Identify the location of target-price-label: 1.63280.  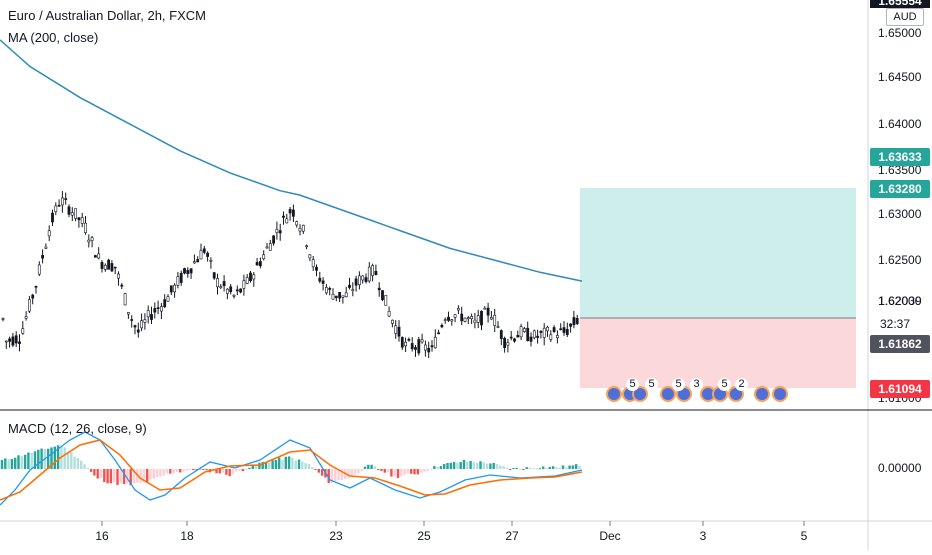
(900, 189).